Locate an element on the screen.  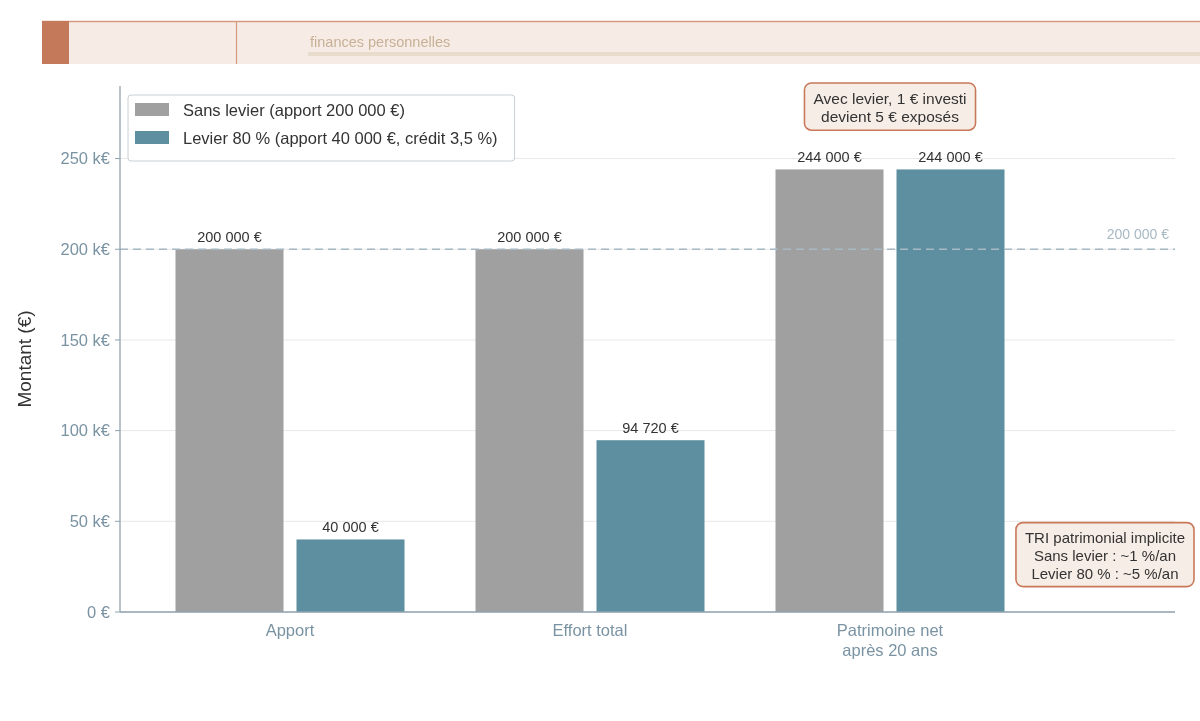
y-tick-label: 50 k€ is located at coordinates (89, 521).